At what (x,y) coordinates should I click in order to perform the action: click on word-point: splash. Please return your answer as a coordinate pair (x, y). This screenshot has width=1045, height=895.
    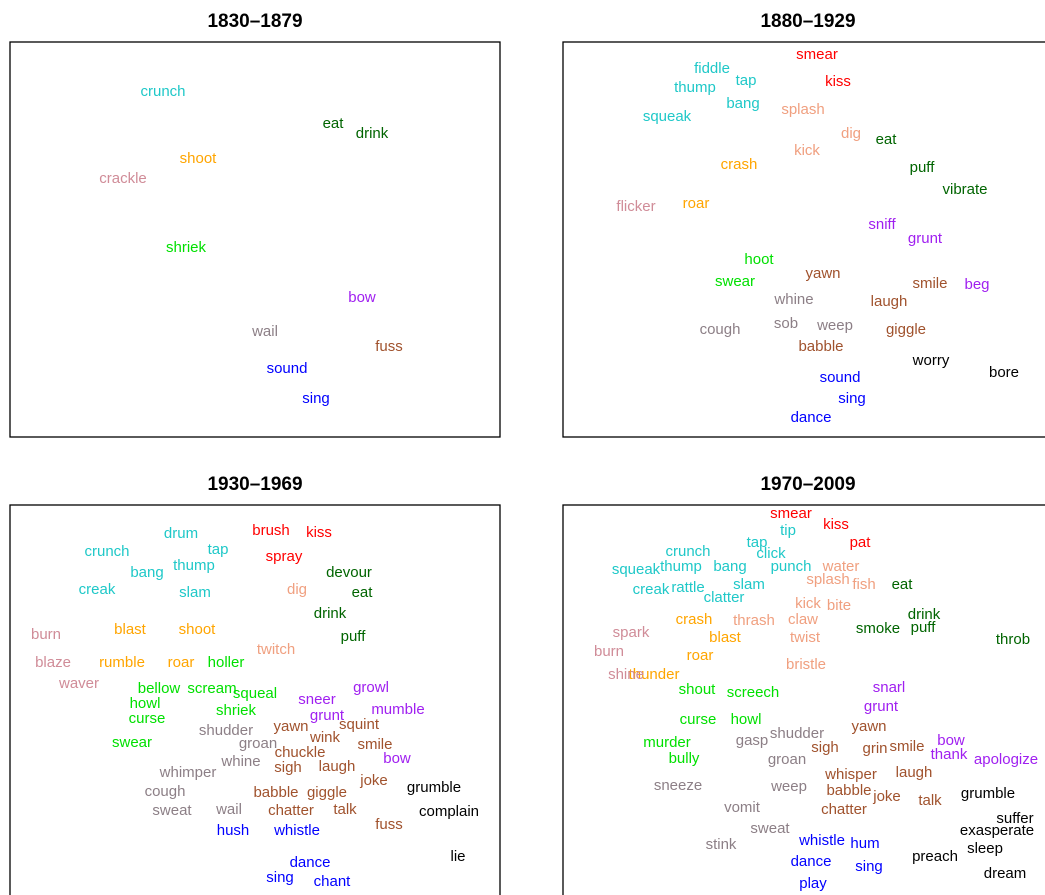
    Looking at the image, I should click on (827, 579).